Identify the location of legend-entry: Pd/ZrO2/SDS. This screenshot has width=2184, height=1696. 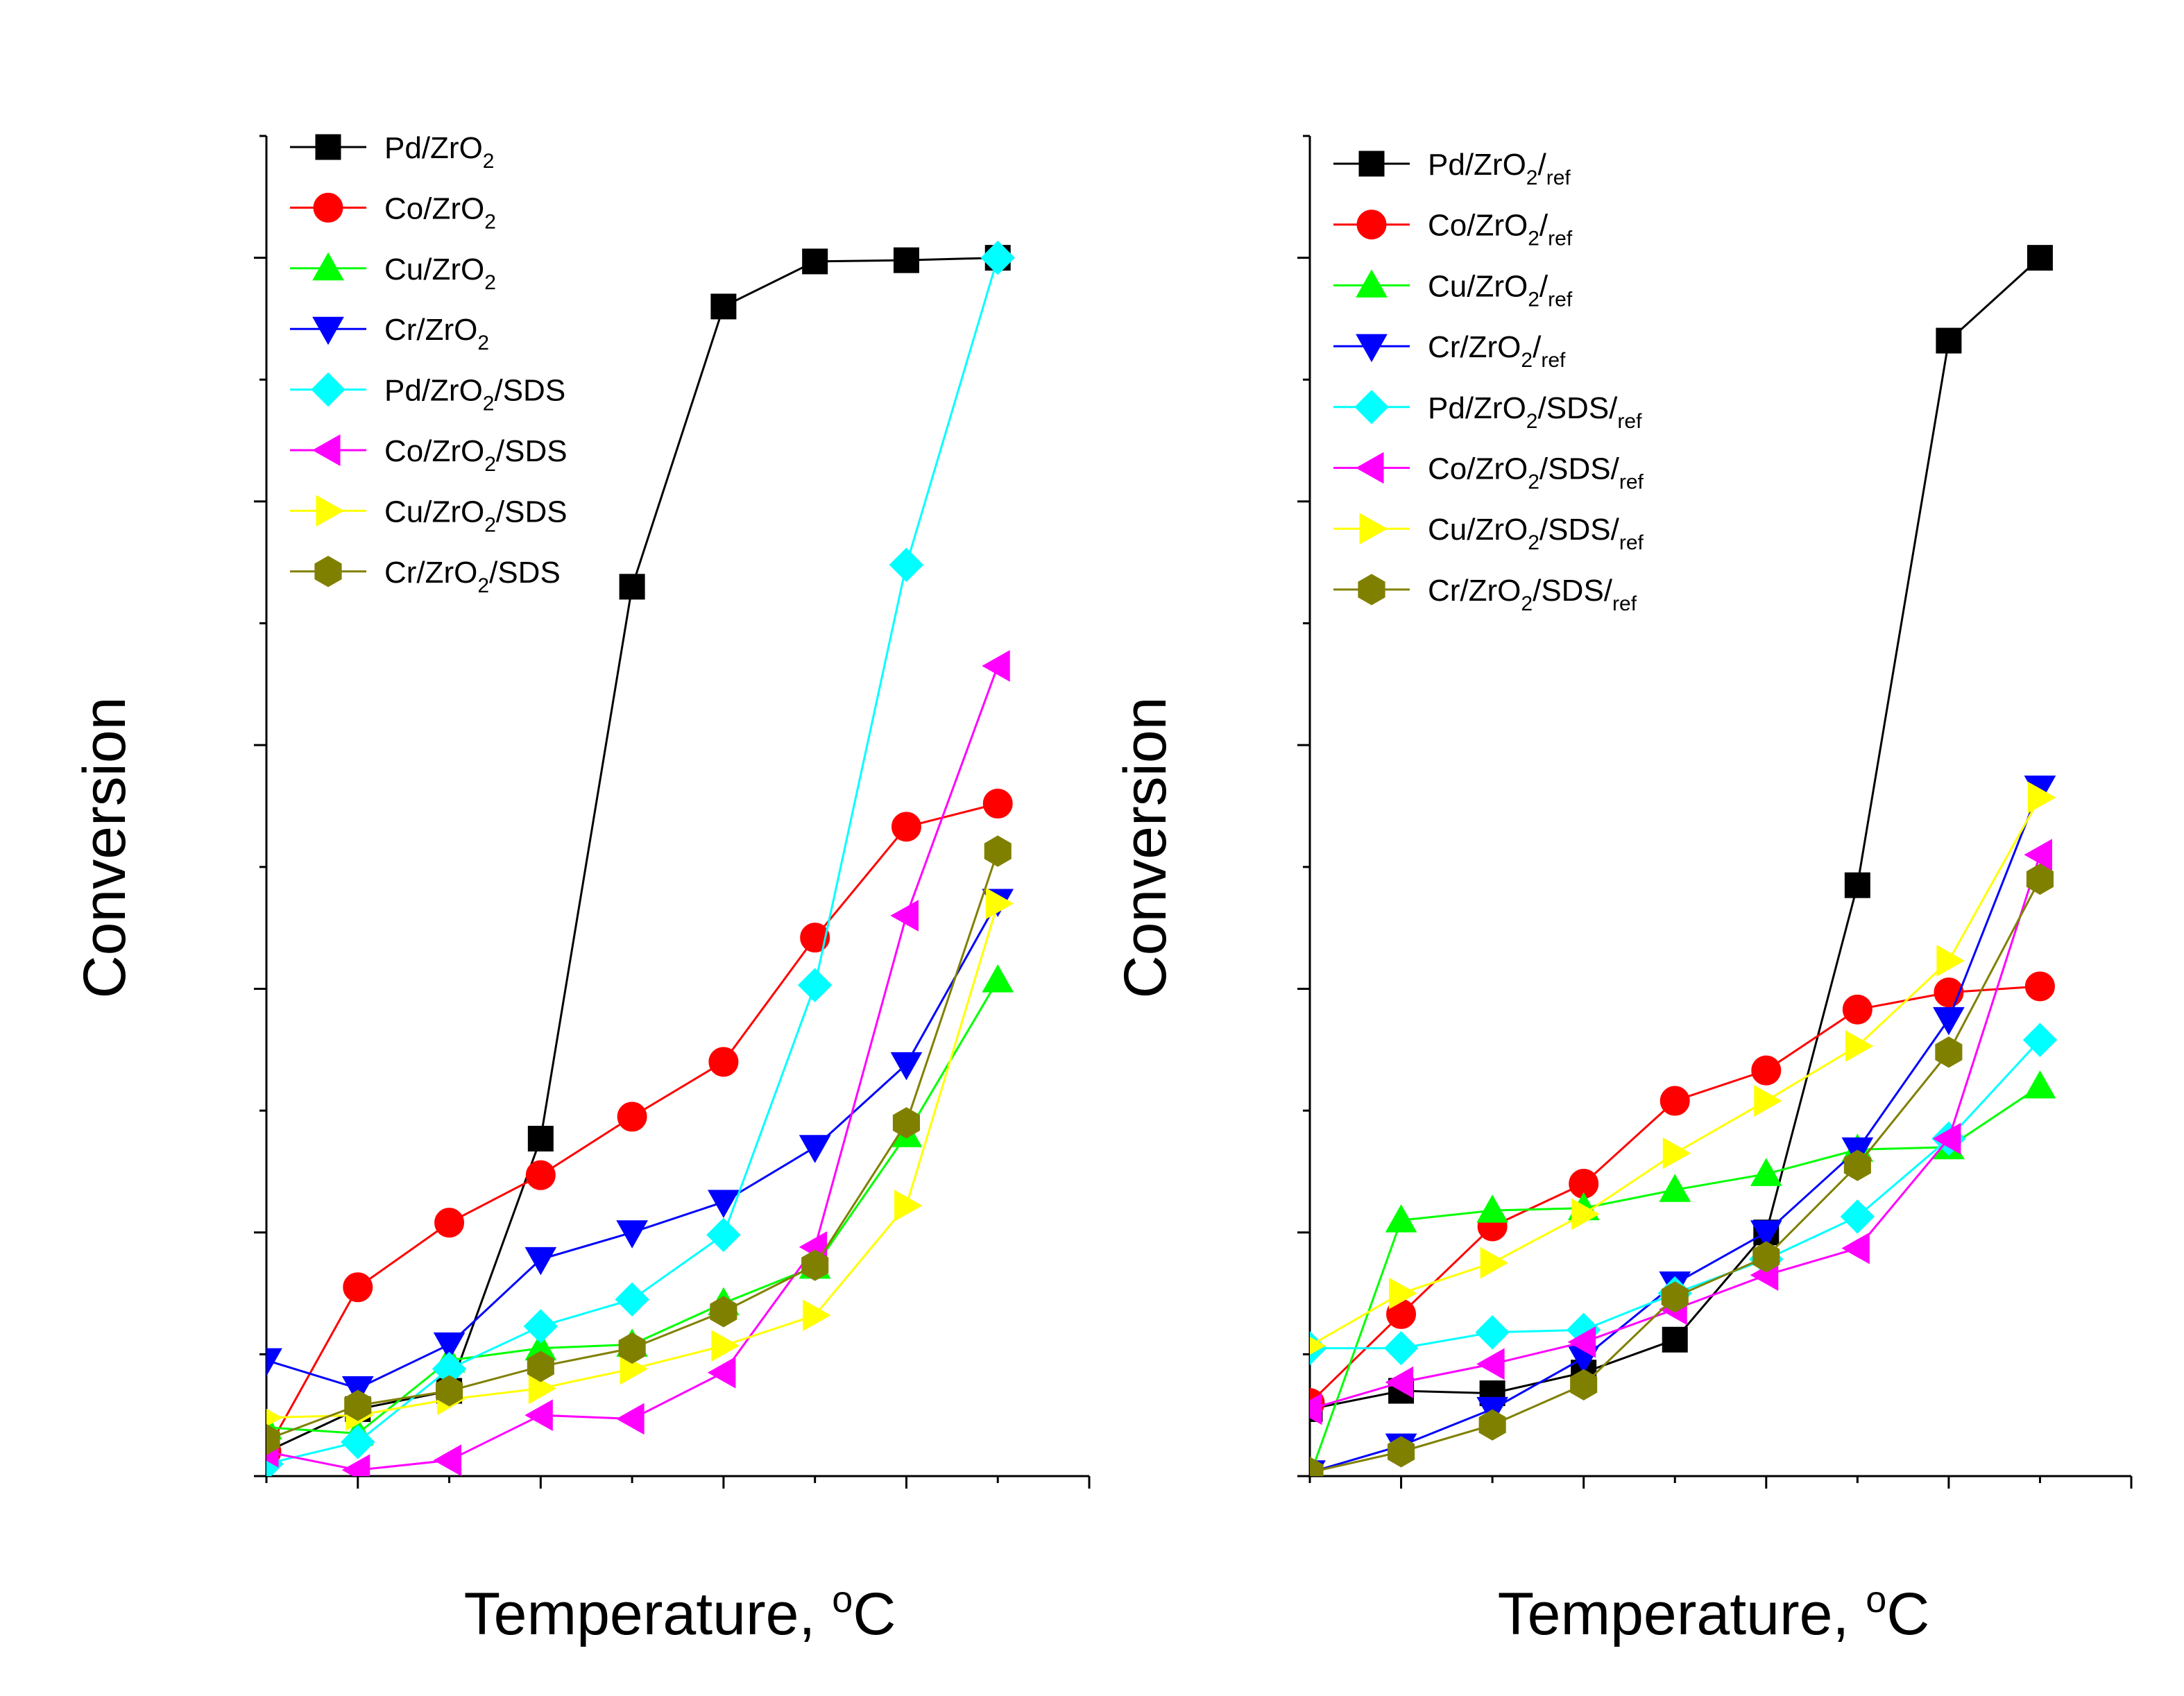
(427, 394).